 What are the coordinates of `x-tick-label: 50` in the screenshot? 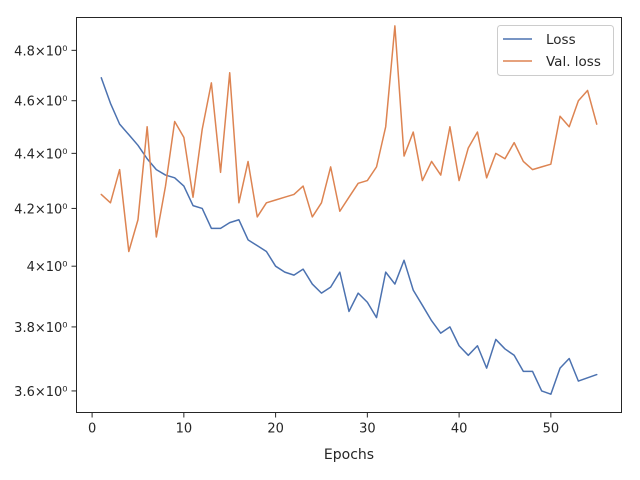 It's located at (551, 429).